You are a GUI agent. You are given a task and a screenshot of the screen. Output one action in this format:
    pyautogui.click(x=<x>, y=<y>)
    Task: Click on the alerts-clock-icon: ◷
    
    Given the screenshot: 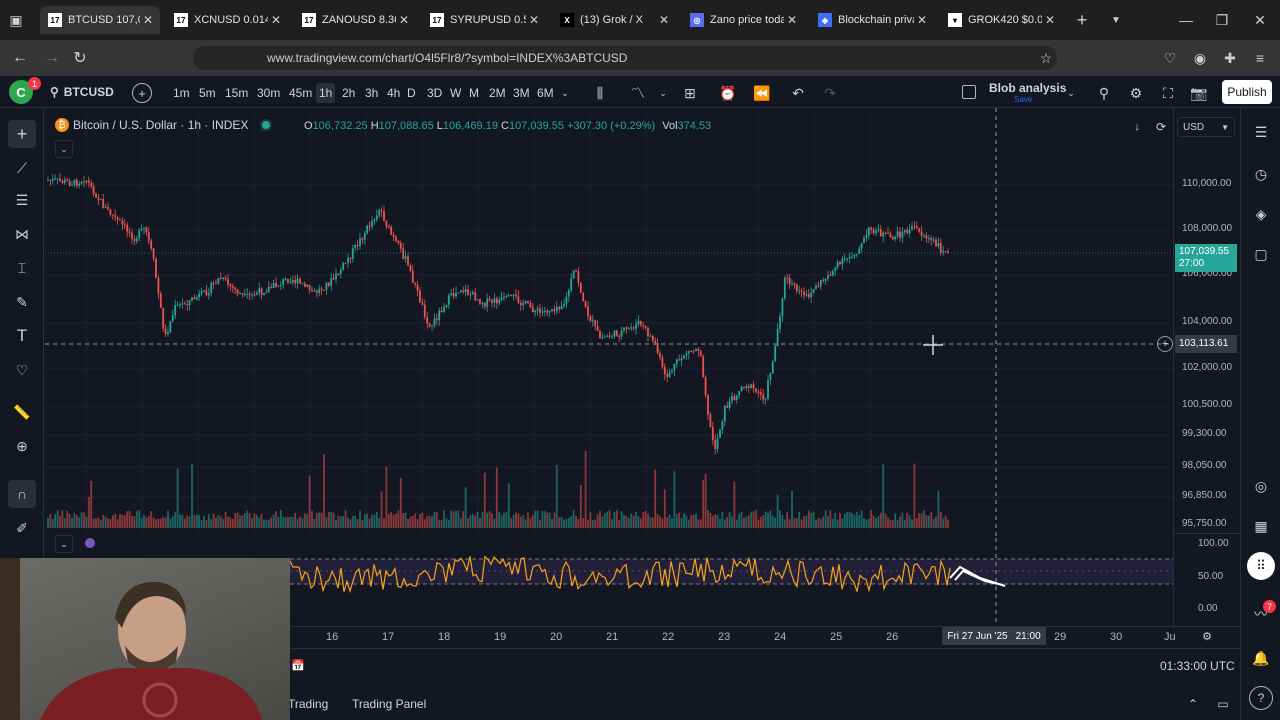 What is the action you would take?
    pyautogui.click(x=1261, y=173)
    